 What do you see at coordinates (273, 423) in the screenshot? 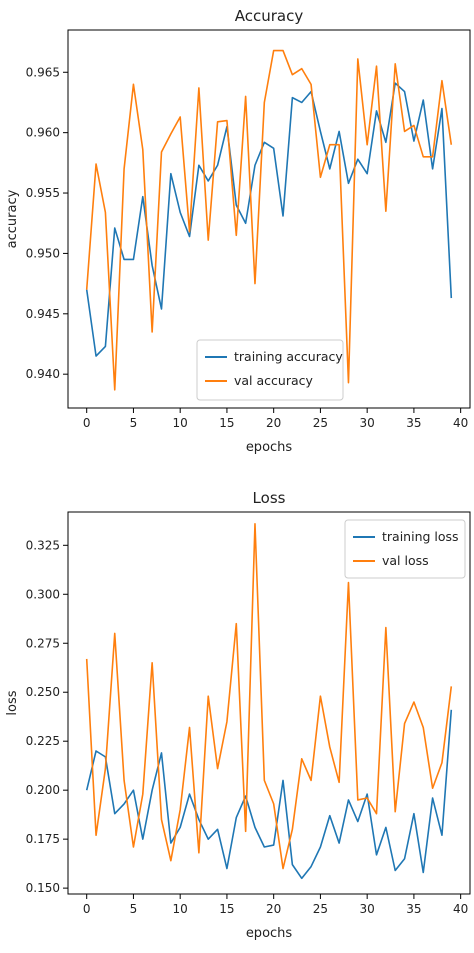
I see `accuracy-x-tick-label: 20` at bounding box center [273, 423].